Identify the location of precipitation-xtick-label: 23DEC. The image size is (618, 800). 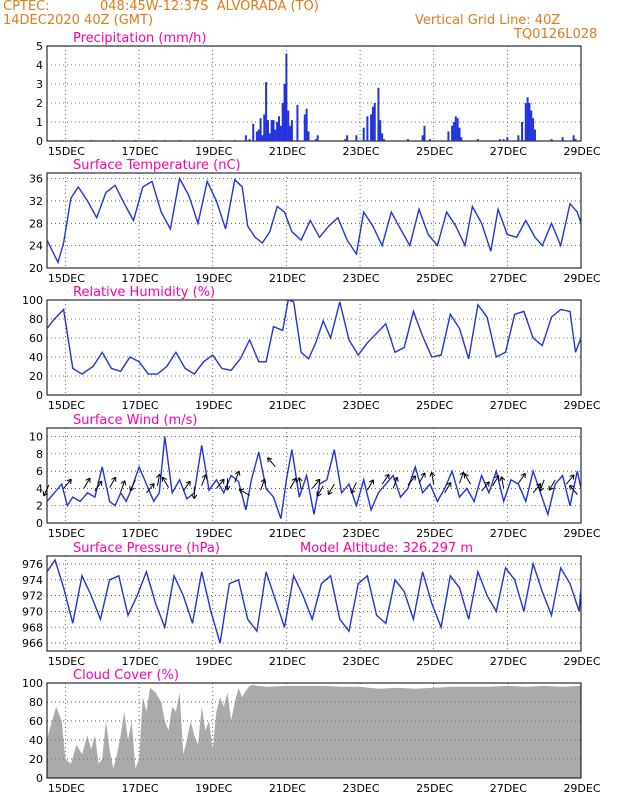
(360, 151).